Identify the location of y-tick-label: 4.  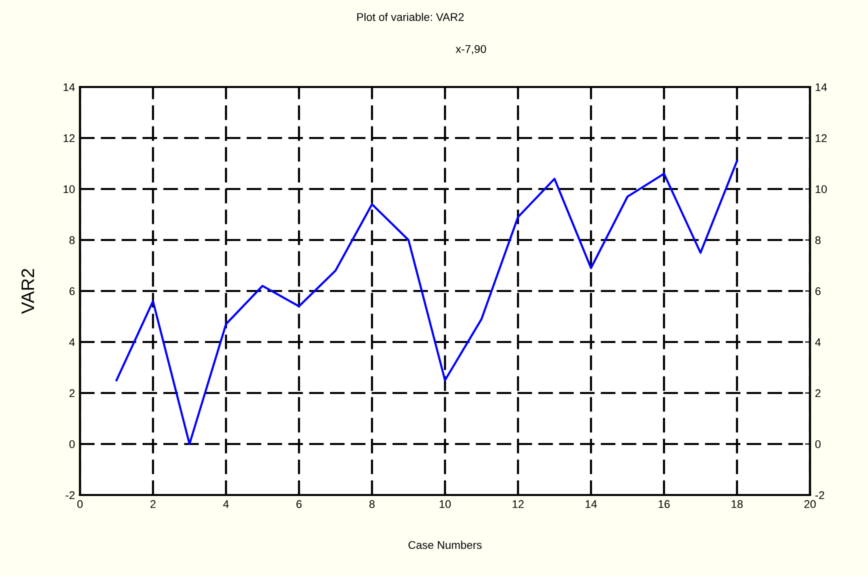
(72, 342).